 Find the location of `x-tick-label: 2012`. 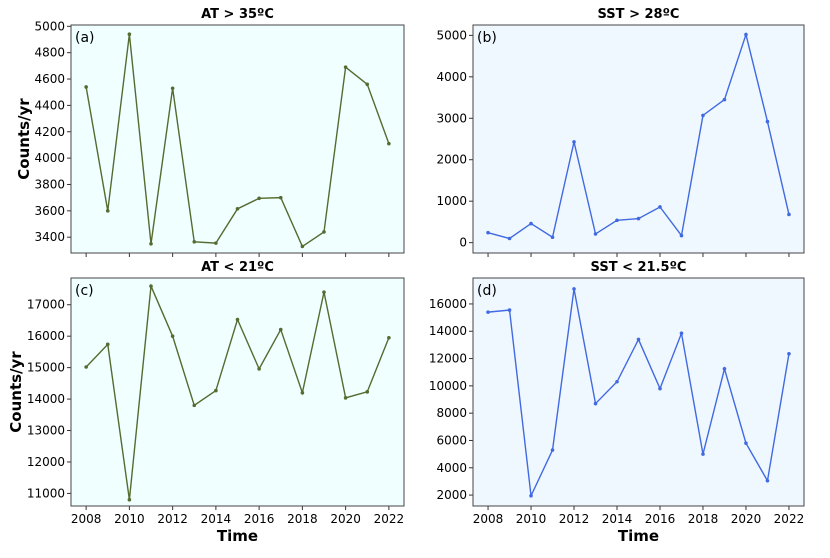

x-tick-label: 2012 is located at coordinates (172, 519).